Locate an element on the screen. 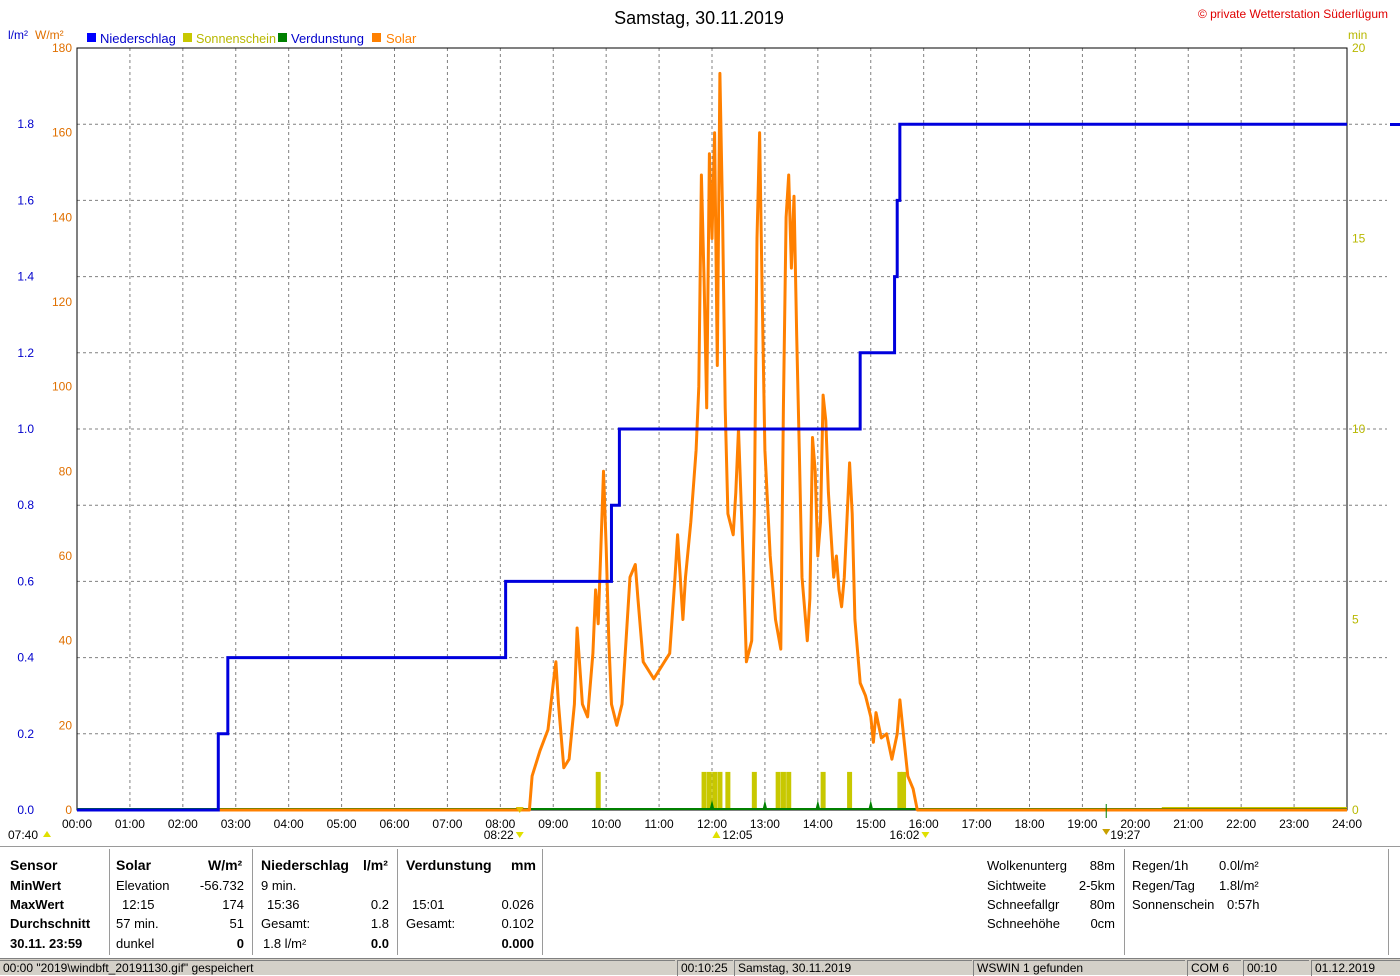 The width and height of the screenshot is (1400, 976). solar-tick-label: 180 is located at coordinates (62, 48).